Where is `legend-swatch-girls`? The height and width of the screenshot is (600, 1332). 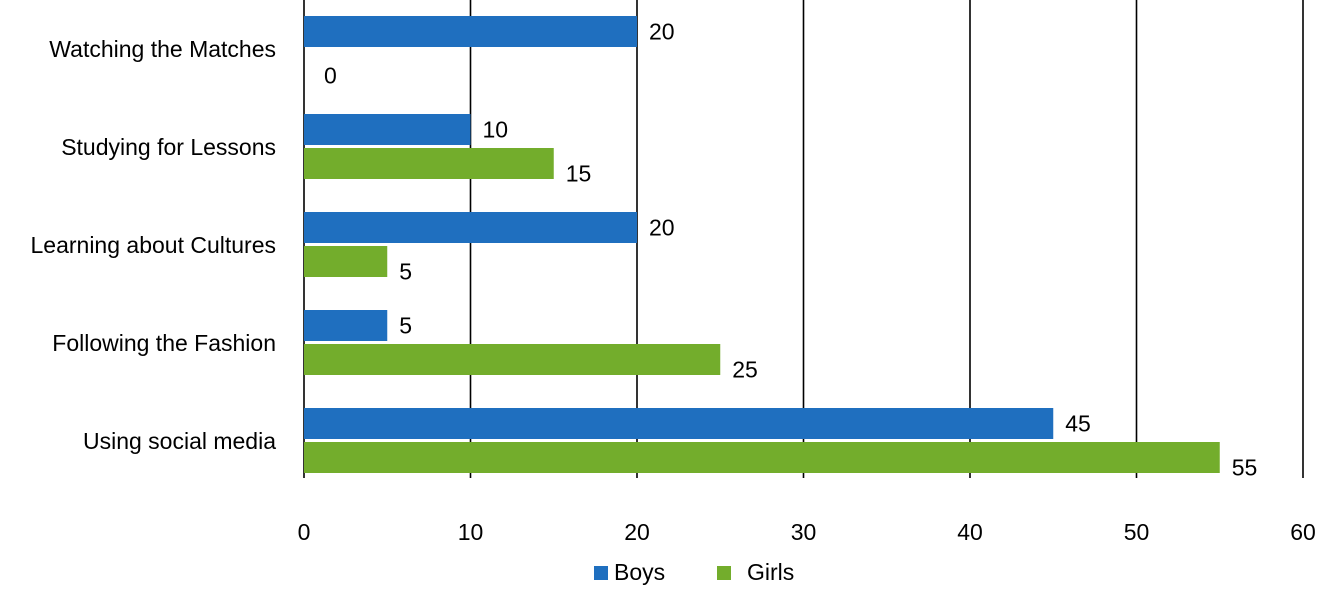
legend-swatch-girls is located at coordinates (724, 573).